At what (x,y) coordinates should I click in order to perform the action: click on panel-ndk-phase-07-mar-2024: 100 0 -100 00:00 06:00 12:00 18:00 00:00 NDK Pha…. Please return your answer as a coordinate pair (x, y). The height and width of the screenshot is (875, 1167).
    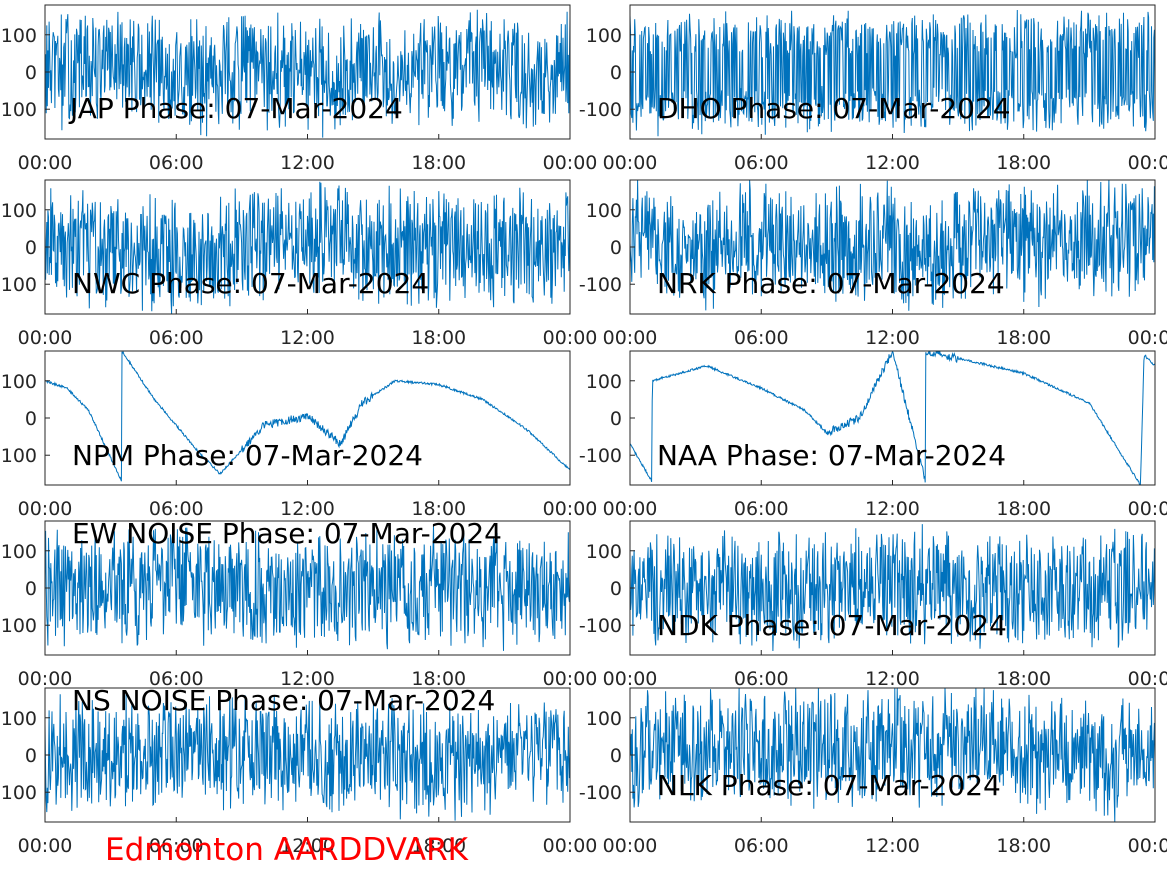
    Looking at the image, I should click on (873, 605).